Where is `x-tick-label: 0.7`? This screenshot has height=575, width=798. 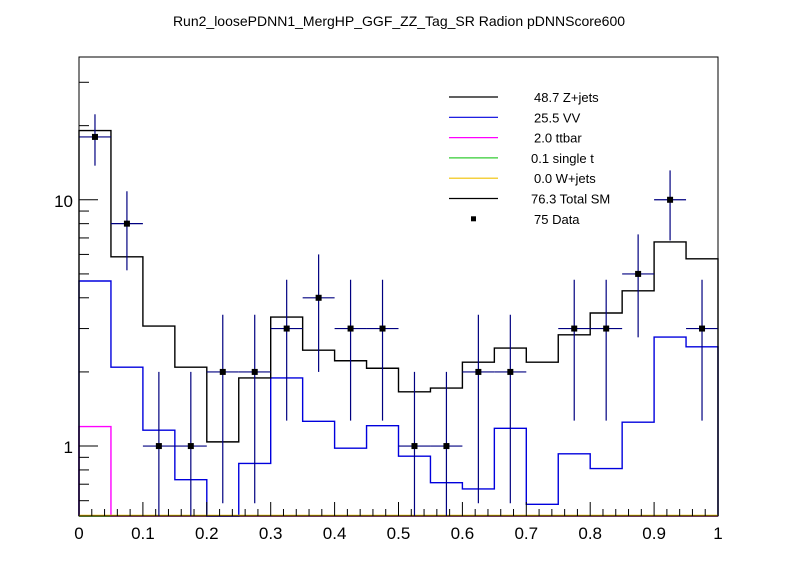
x-tick-label: 0.7 is located at coordinates (526, 533).